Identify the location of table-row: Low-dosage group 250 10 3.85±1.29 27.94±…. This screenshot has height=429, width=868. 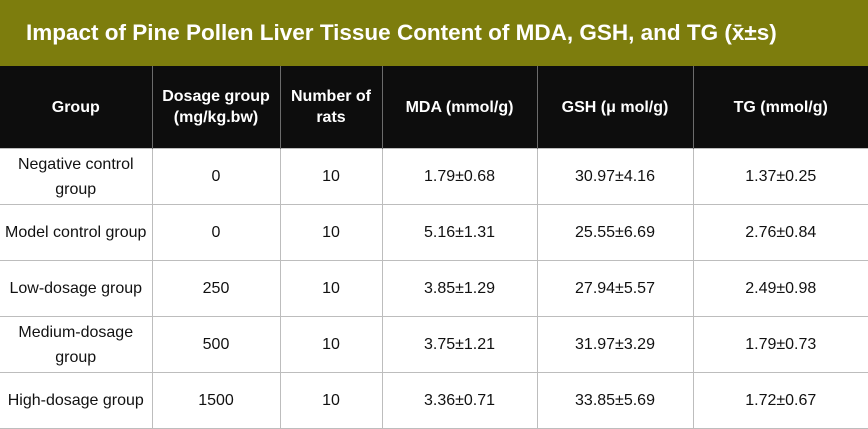
(434, 288).